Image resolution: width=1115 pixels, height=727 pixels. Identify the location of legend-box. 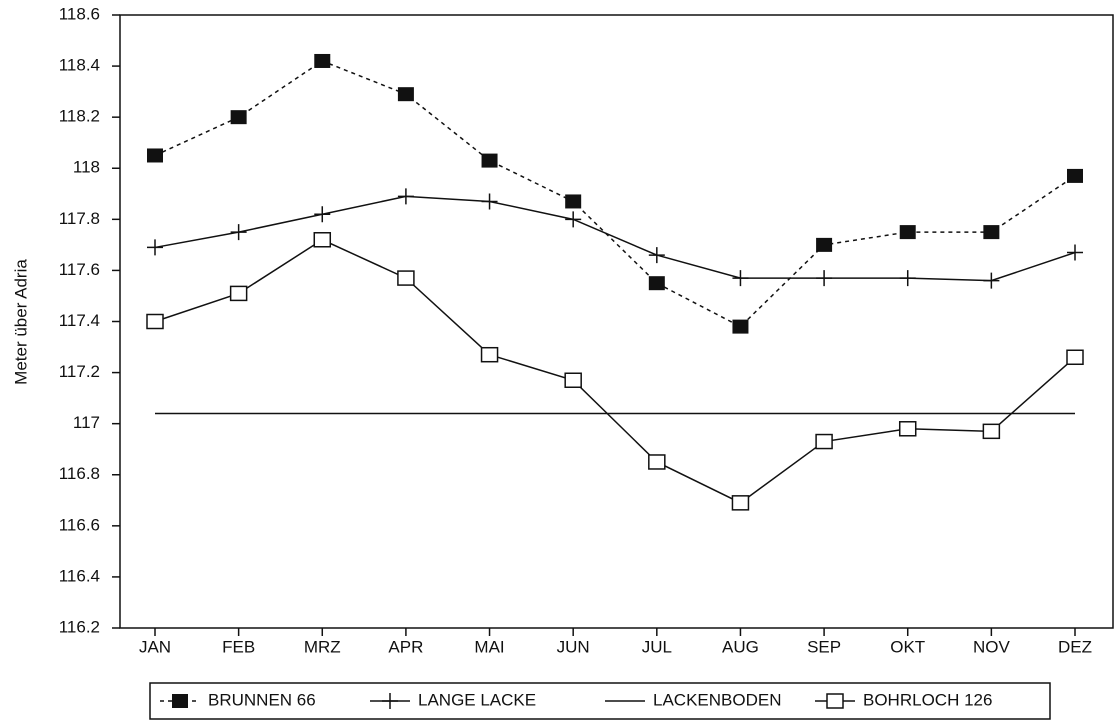
(600, 701).